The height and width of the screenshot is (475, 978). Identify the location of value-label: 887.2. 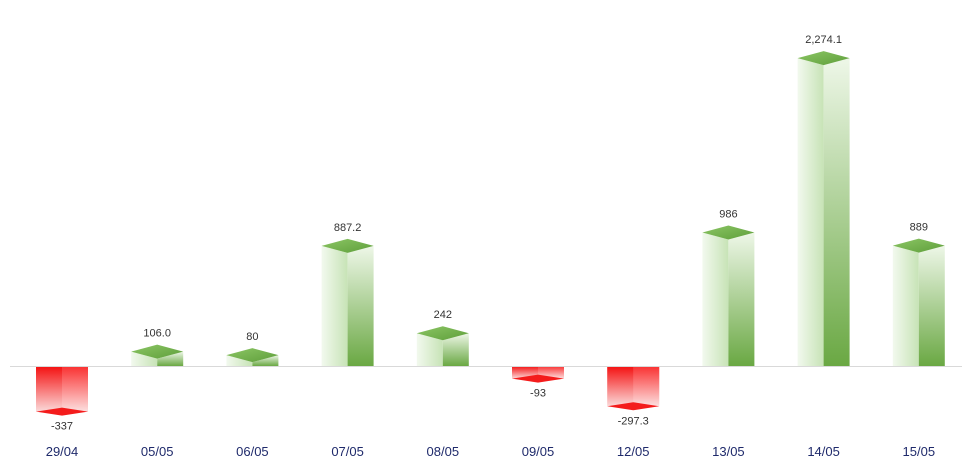
(348, 228).